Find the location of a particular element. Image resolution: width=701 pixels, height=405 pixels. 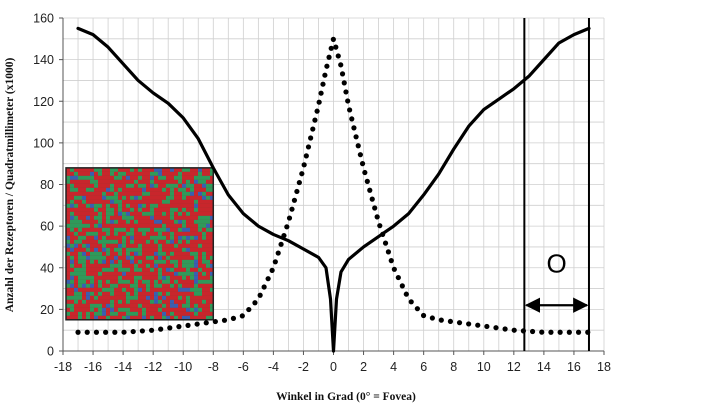

x-tick-label: -18 is located at coordinates (63, 367).